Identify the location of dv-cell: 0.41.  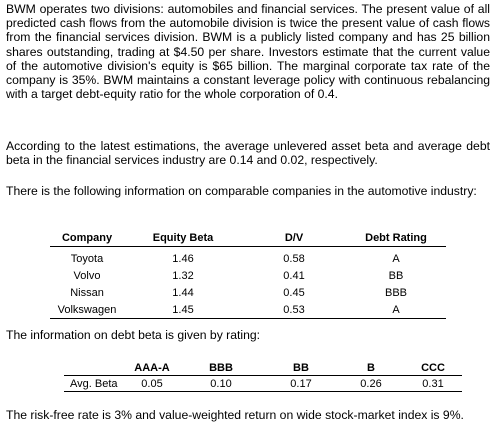
(294, 275).